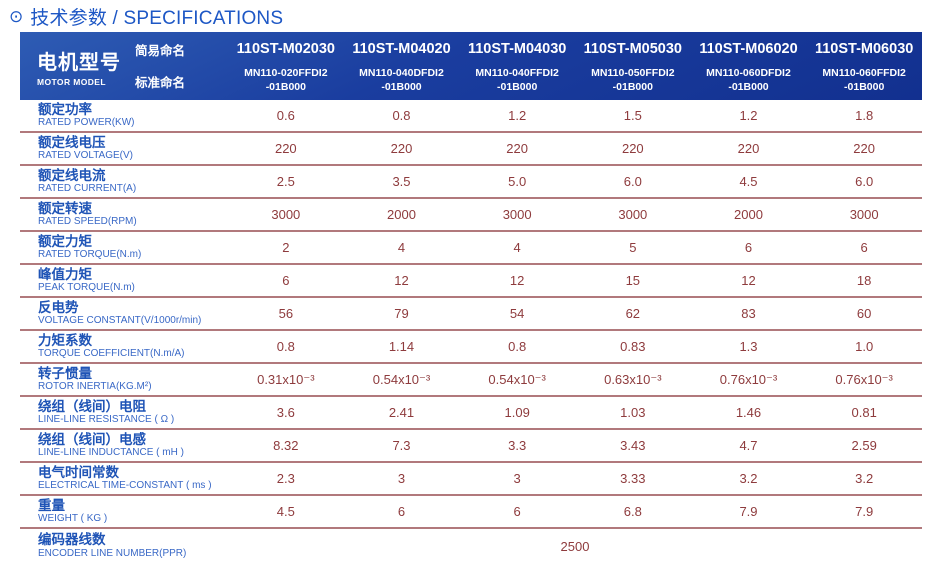 Image resolution: width=943 pixels, height=563 pixels. What do you see at coordinates (285, 115) in the screenshot?
I see `value-cell: 0.6` at bounding box center [285, 115].